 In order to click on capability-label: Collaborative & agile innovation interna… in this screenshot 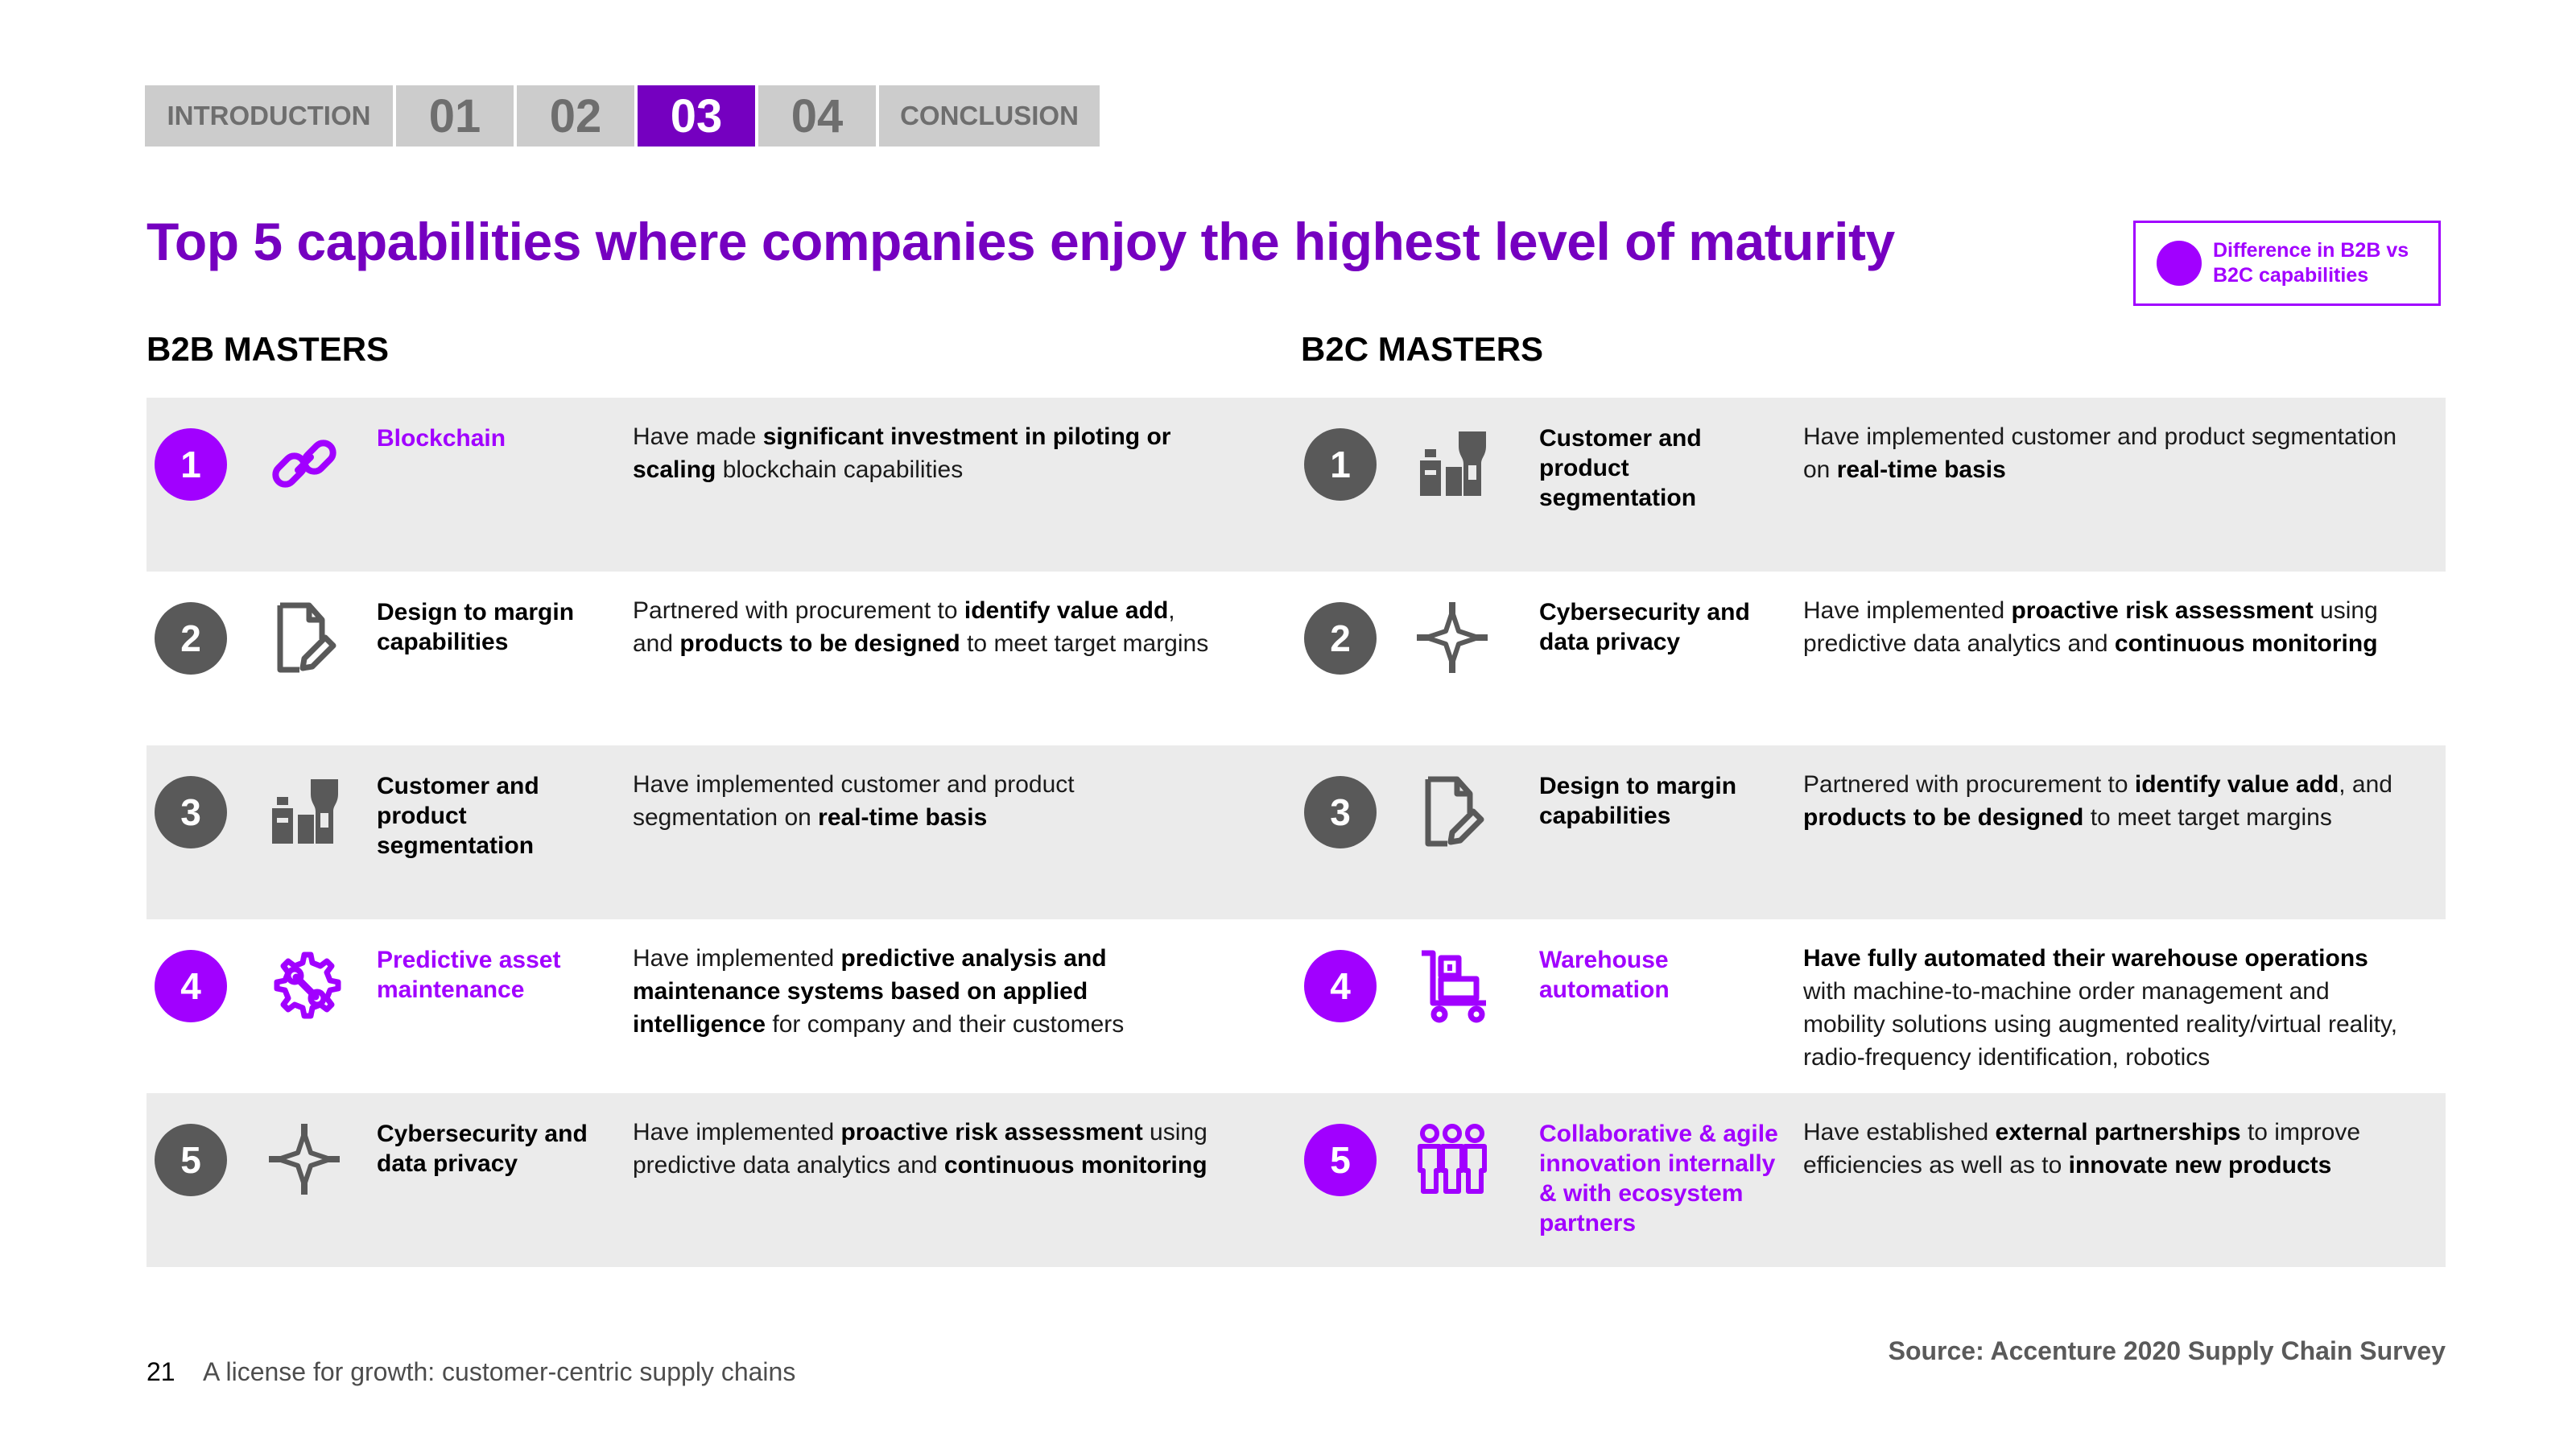, I will do `click(1658, 1178)`.